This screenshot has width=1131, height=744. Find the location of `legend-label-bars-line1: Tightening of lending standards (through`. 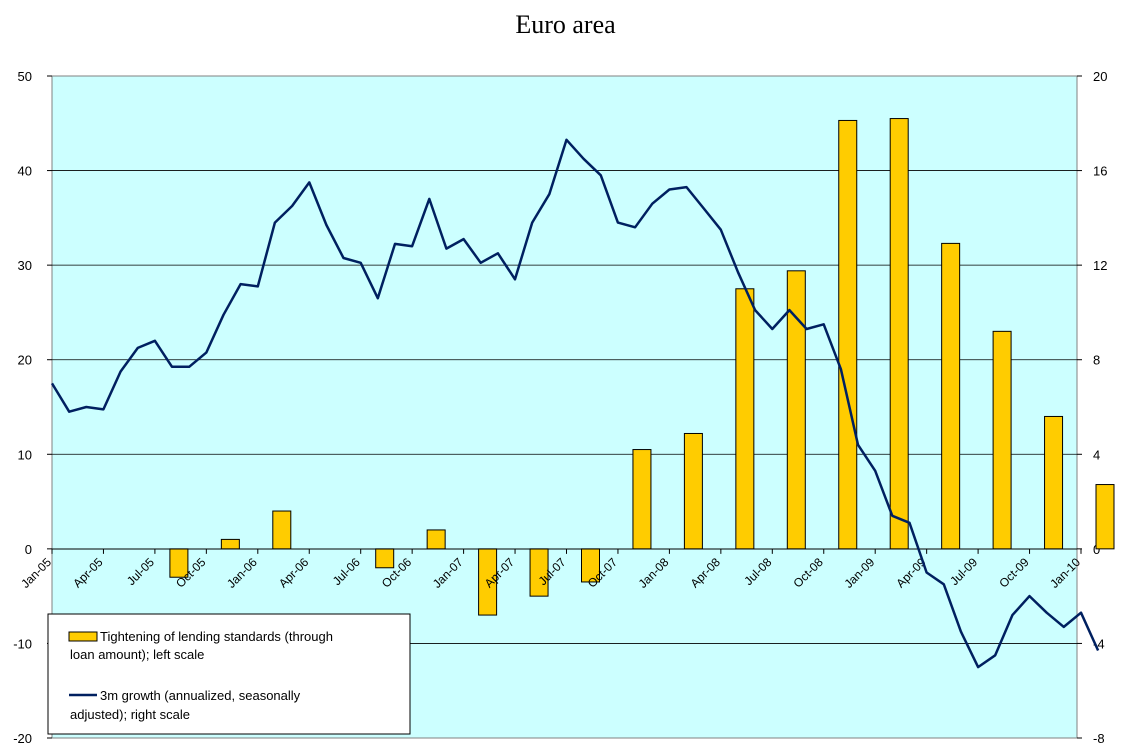

legend-label-bars-line1: Tightening of lending standards (through is located at coordinates (216, 636).